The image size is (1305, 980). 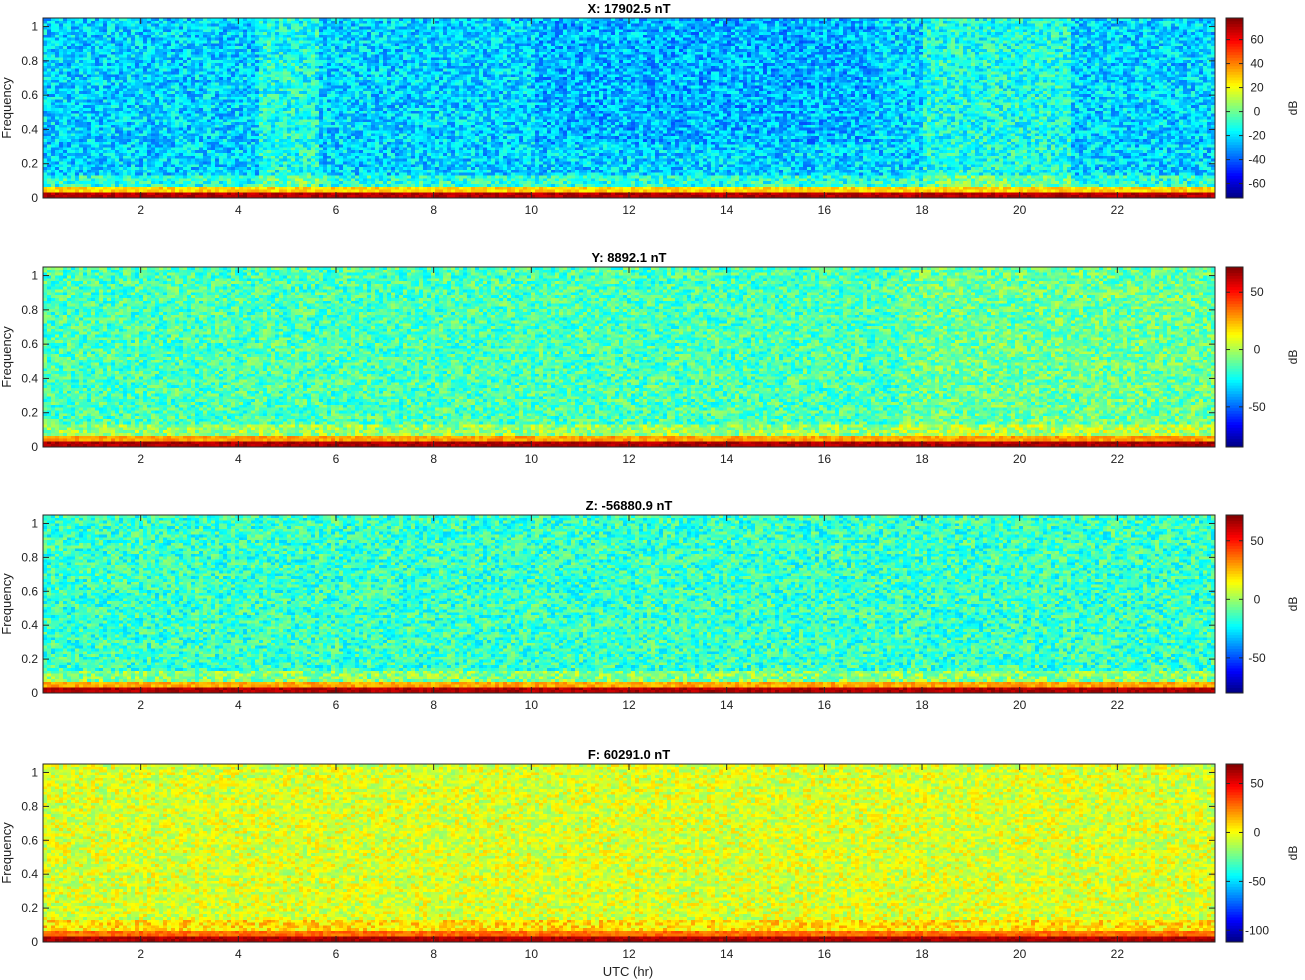 What do you see at coordinates (1257, 136) in the screenshot?
I see `colorbar-tick-label: -20` at bounding box center [1257, 136].